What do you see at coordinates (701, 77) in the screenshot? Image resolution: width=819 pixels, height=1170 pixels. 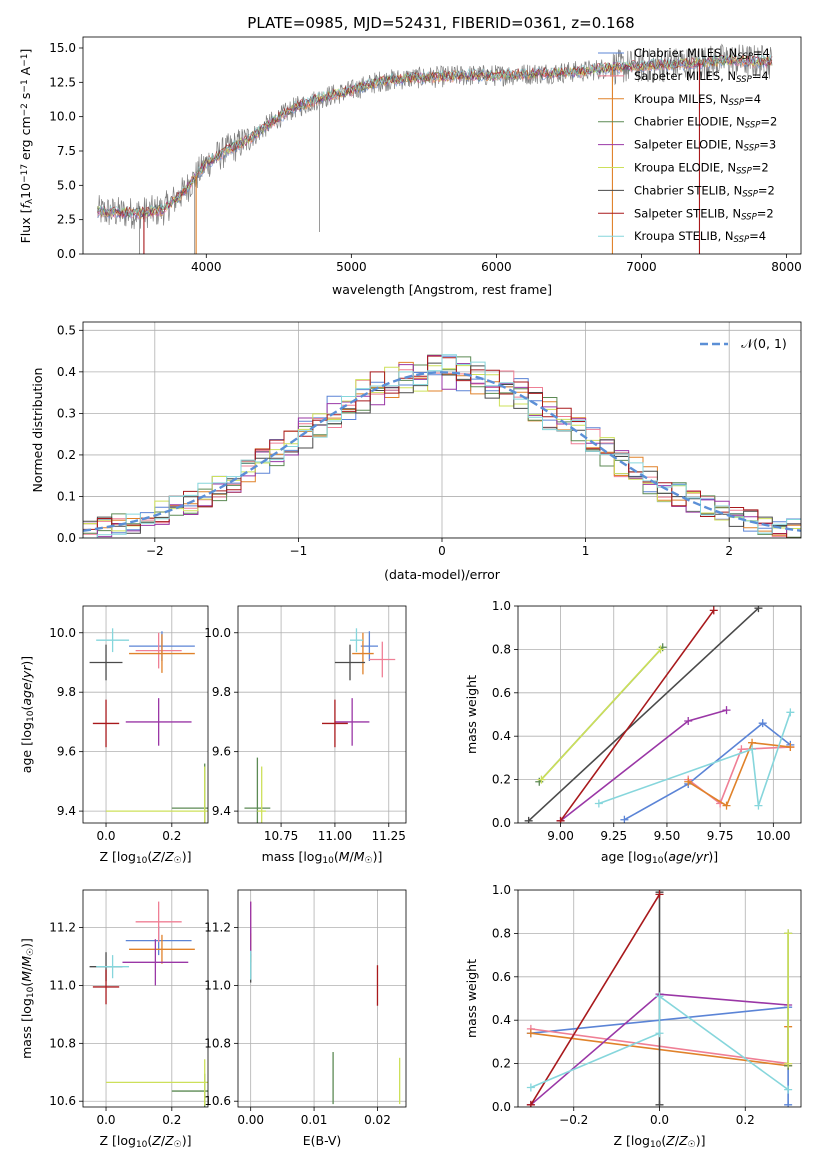 I see `legend-label: Salpeter MILES, NSSP=4` at bounding box center [701, 77].